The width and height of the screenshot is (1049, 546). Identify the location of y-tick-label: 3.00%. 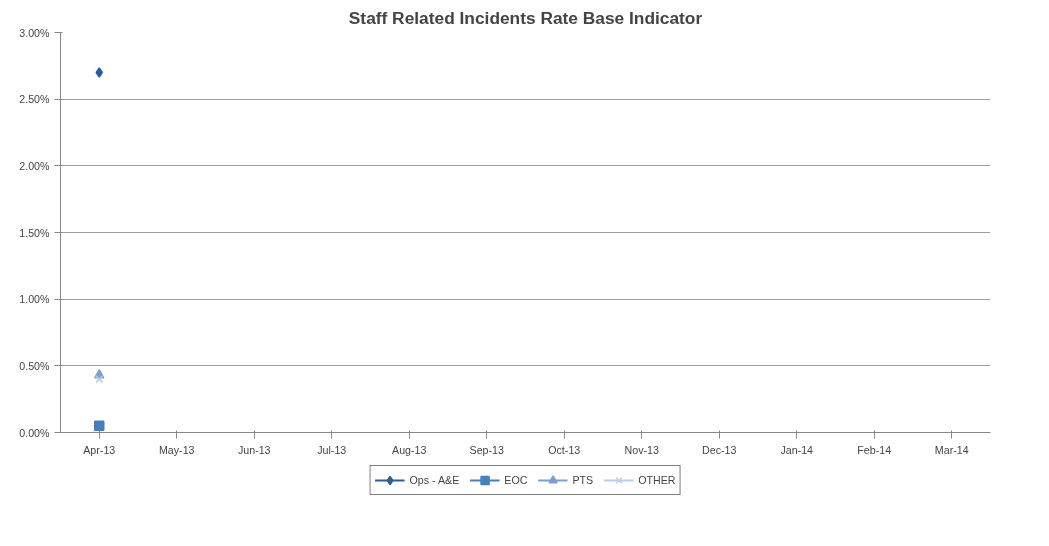
(35, 32).